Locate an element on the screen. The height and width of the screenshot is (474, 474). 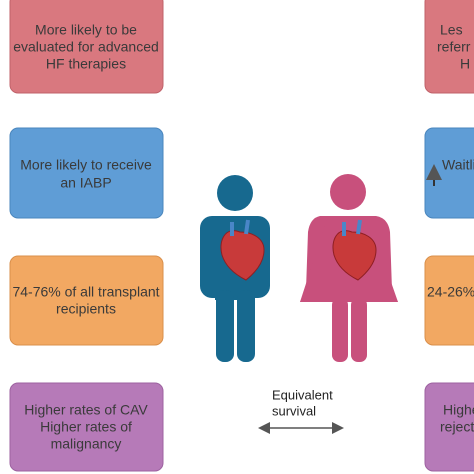
box-text: 74-76% of all transplant is located at coordinates (85, 292).